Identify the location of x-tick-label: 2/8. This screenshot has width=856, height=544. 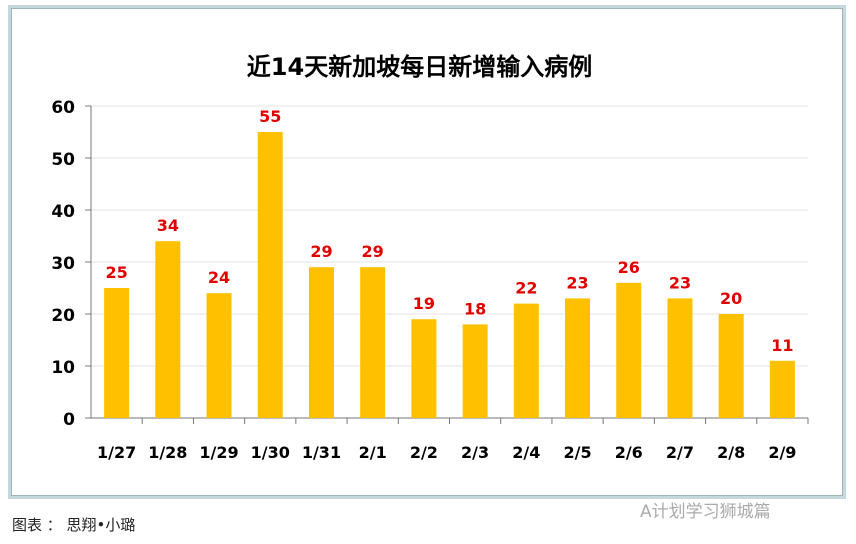
(731, 452).